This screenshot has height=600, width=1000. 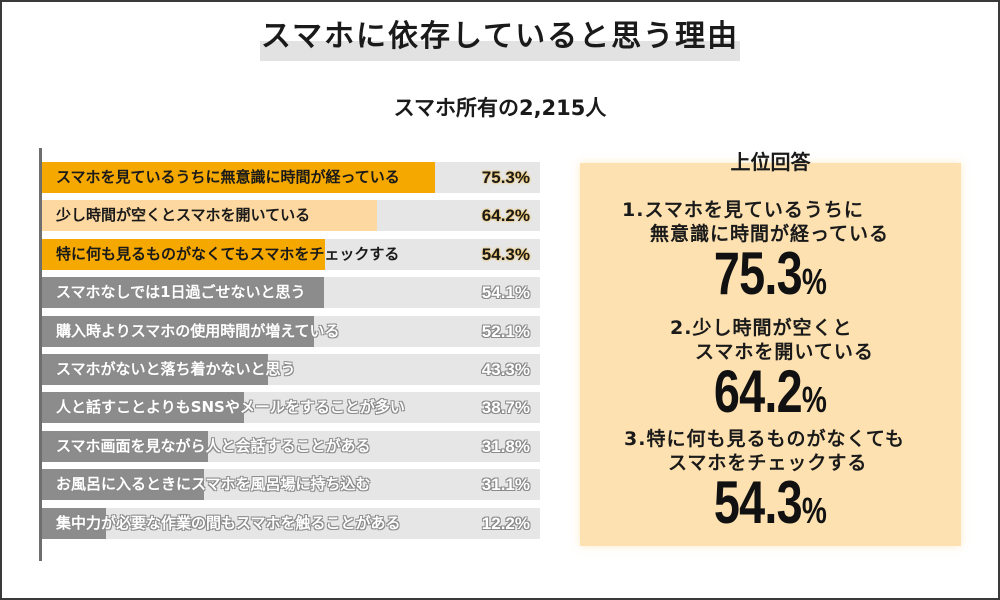 What do you see at coordinates (176, 368) in the screenshot?
I see `bar-label: スマホがないと落ち着かないと思う` at bounding box center [176, 368].